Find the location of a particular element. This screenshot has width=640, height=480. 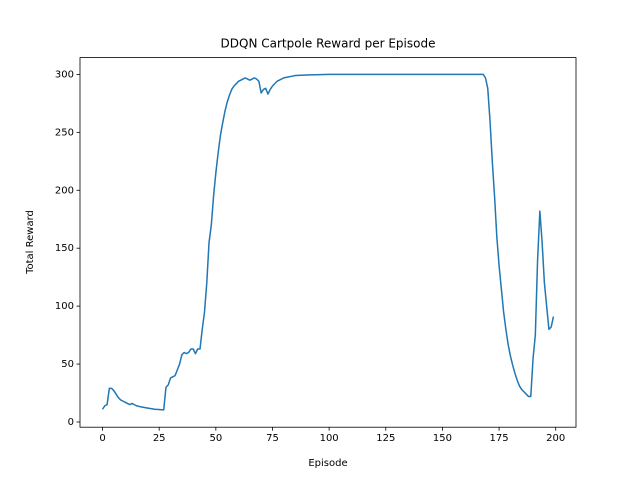

x-tick-label: 25 is located at coordinates (159, 438).